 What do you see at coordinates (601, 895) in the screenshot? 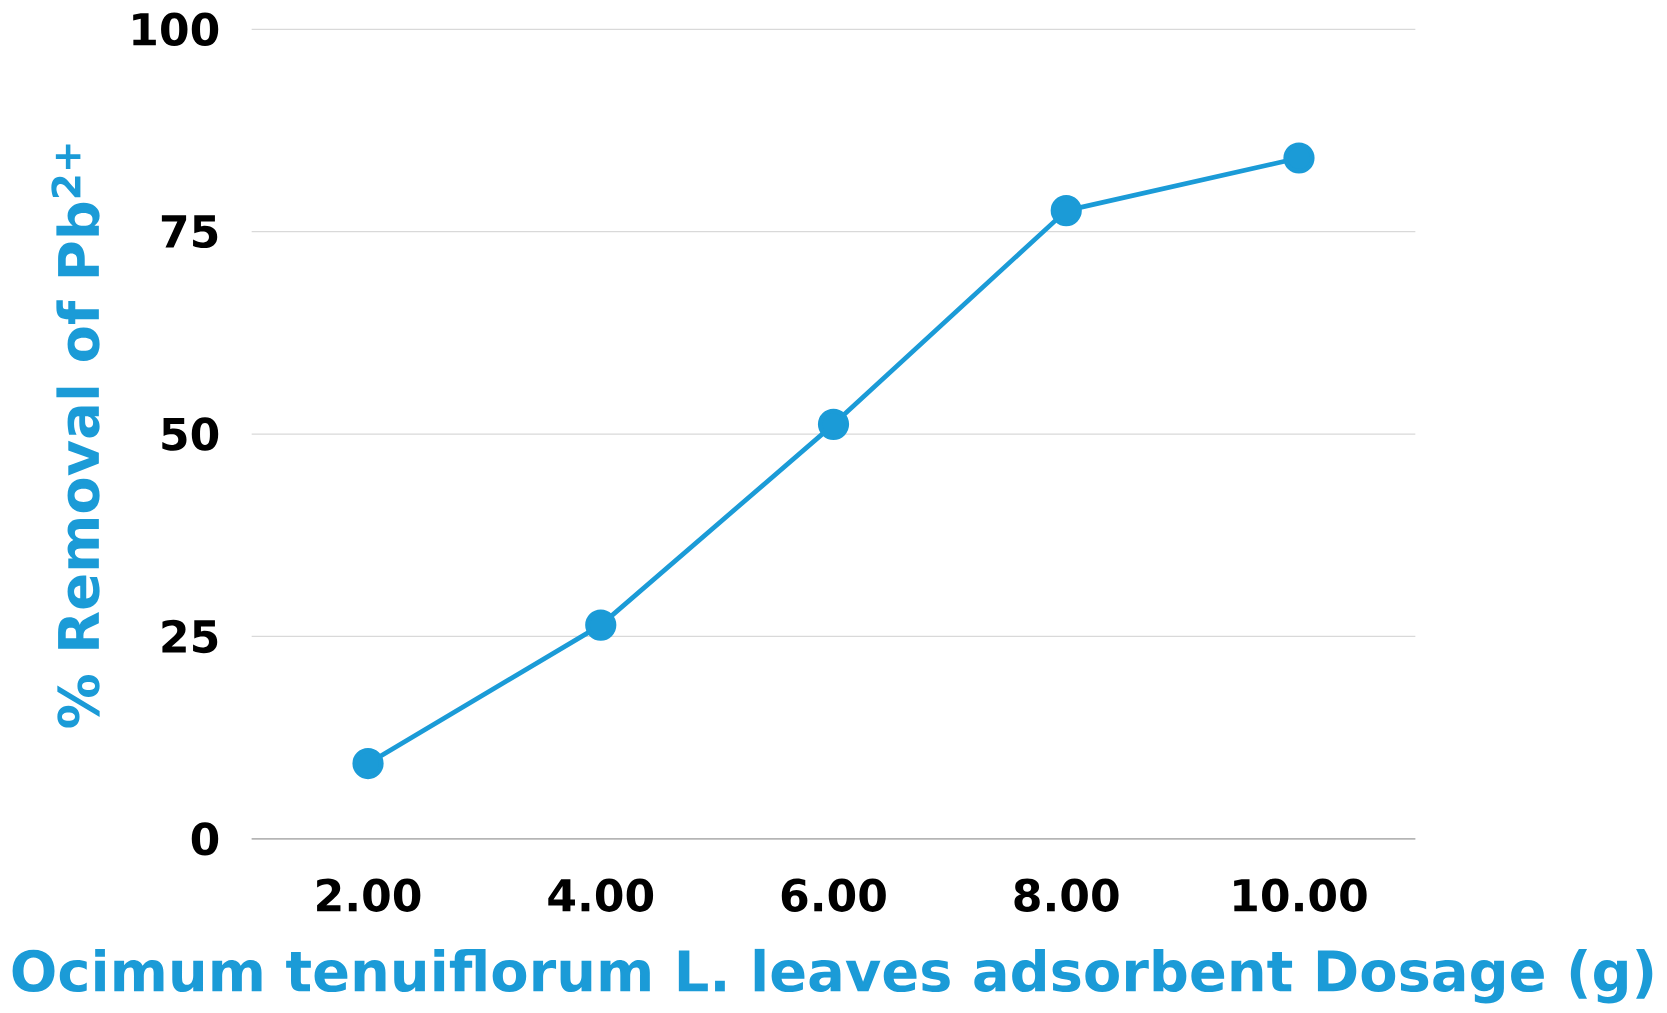
I see `x-tick-label: 4.00` at bounding box center [601, 895].